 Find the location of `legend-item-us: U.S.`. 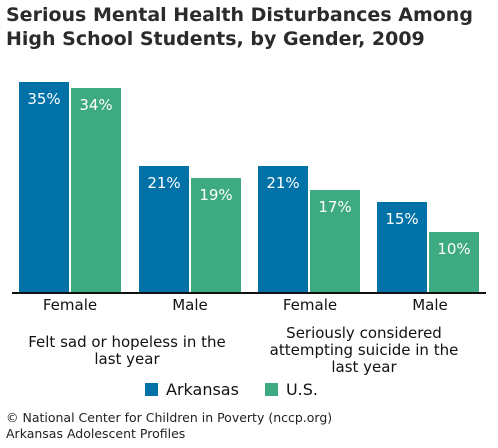

legend-item-us: U.S. is located at coordinates (291, 389).